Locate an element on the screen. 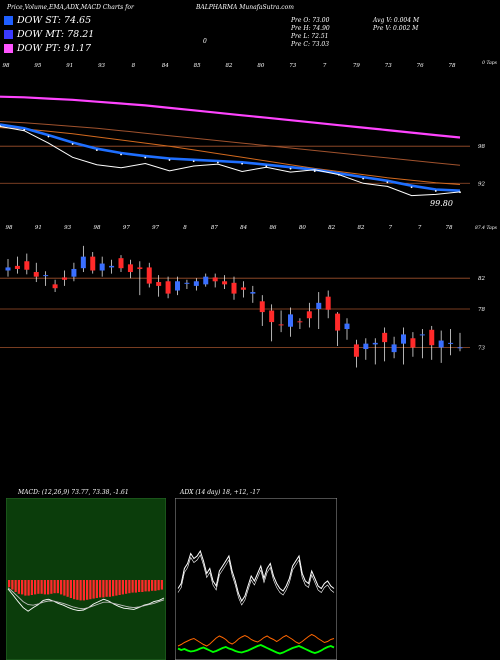 This screenshot has height=660, width=500. macd-signal-line is located at coordinates (86, 598).